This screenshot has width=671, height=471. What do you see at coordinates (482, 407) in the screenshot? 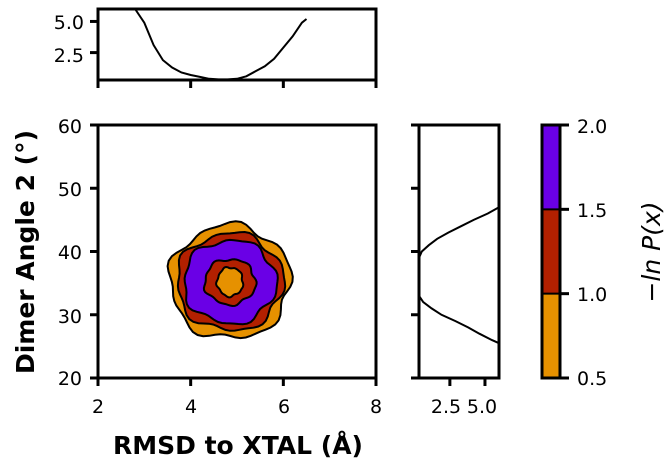
I see `marginal-y-xtick-5-0: 5.0` at bounding box center [482, 407].